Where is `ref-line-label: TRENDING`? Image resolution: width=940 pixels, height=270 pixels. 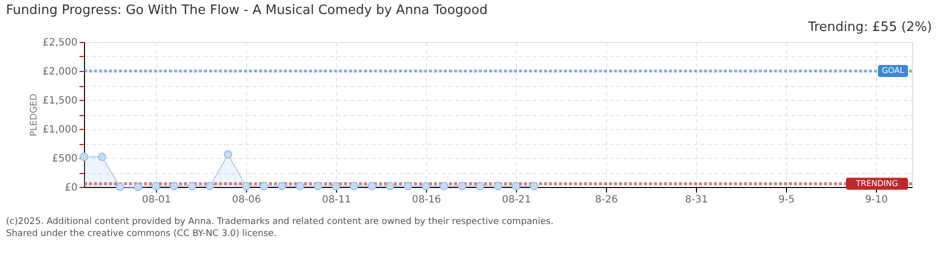 ref-line-label: TRENDING is located at coordinates (876, 183).